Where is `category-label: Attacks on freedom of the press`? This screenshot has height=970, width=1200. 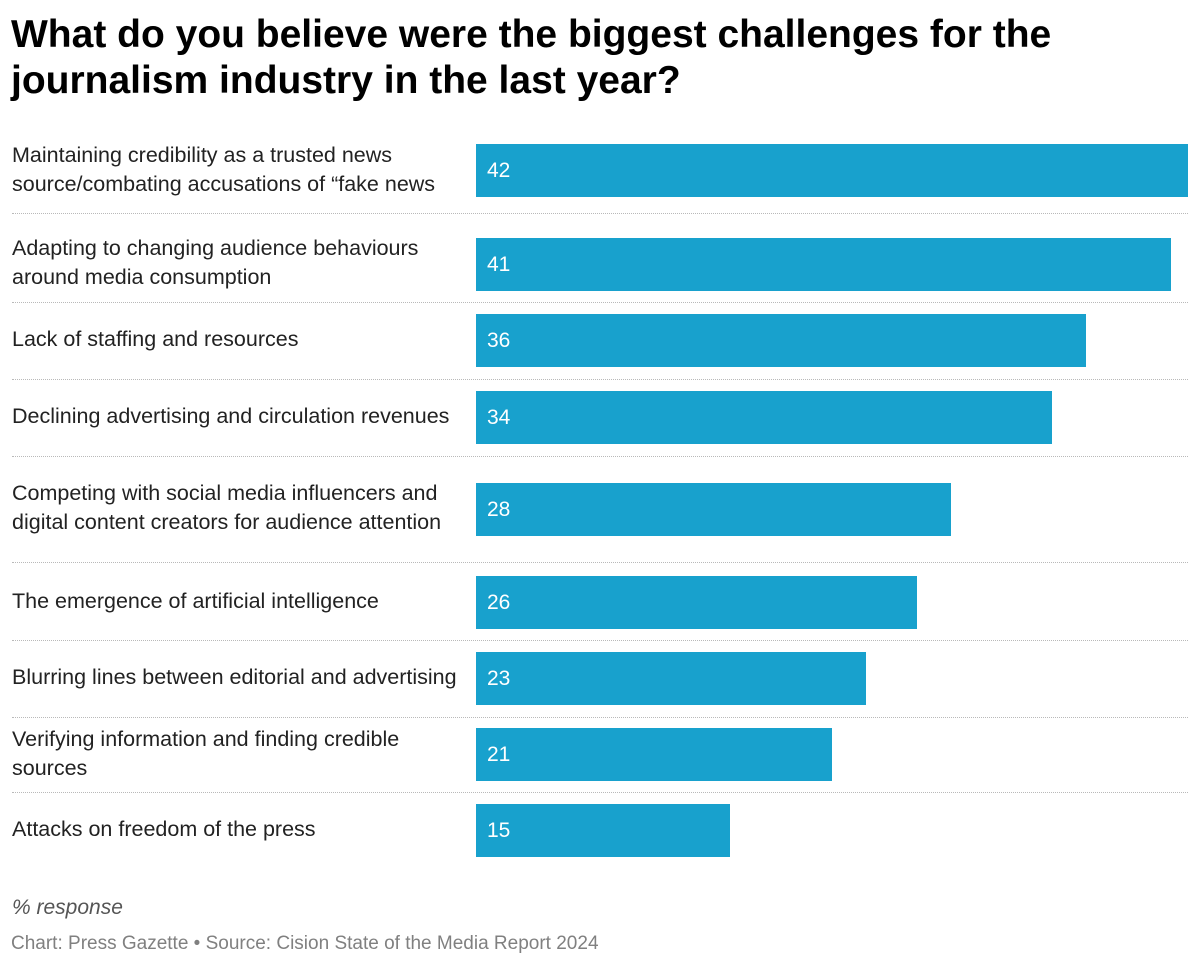
category-label: Attacks on freedom of the press is located at coordinates (164, 828).